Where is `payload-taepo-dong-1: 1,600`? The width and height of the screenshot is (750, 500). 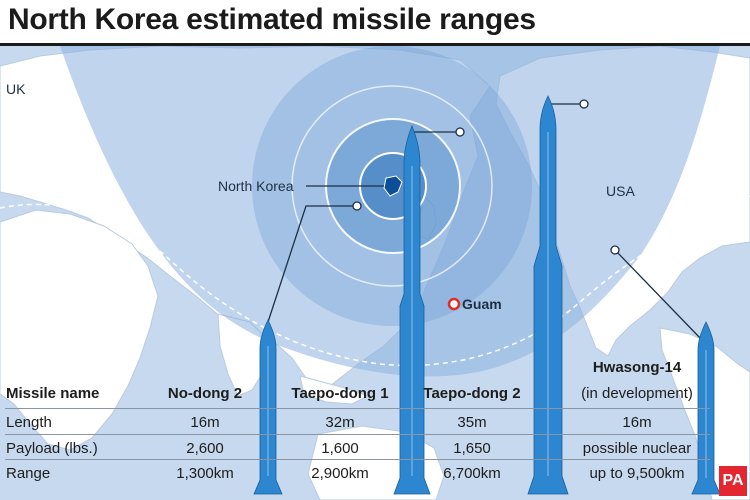
payload-taepo-dong-1: 1,600 is located at coordinates (340, 448).